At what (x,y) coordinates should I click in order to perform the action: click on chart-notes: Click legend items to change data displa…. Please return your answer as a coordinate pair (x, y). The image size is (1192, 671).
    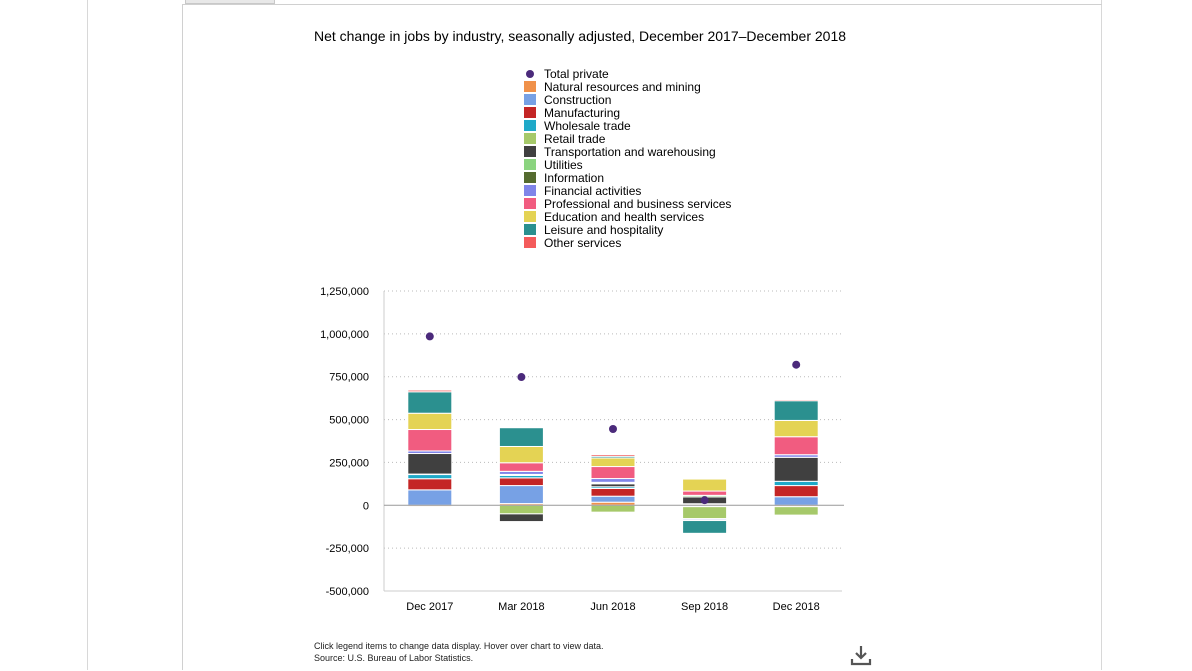
    Looking at the image, I should click on (458, 652).